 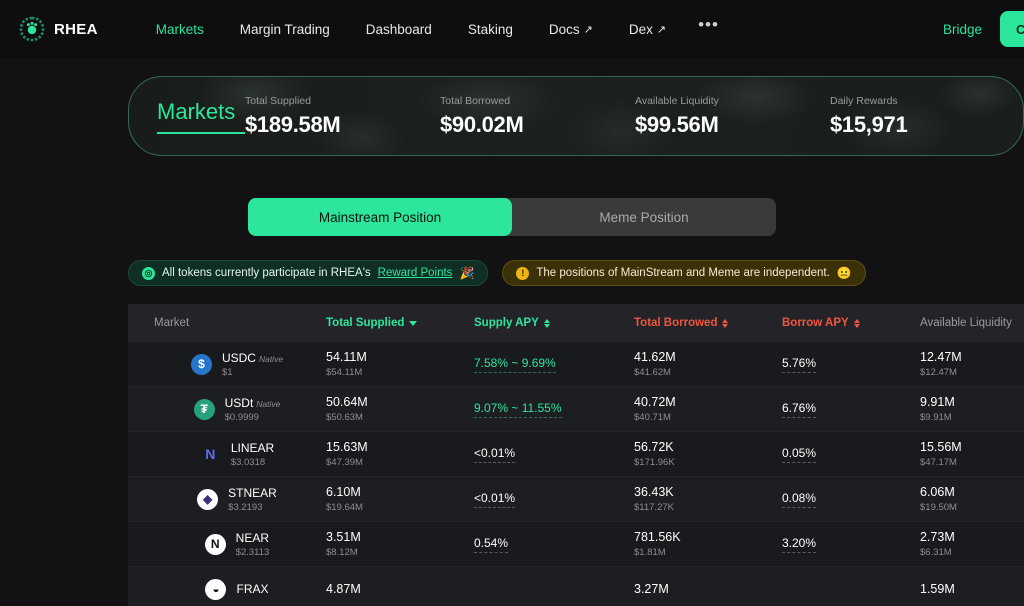 I want to click on connect-wallet-button: C, so click(x=1012, y=29).